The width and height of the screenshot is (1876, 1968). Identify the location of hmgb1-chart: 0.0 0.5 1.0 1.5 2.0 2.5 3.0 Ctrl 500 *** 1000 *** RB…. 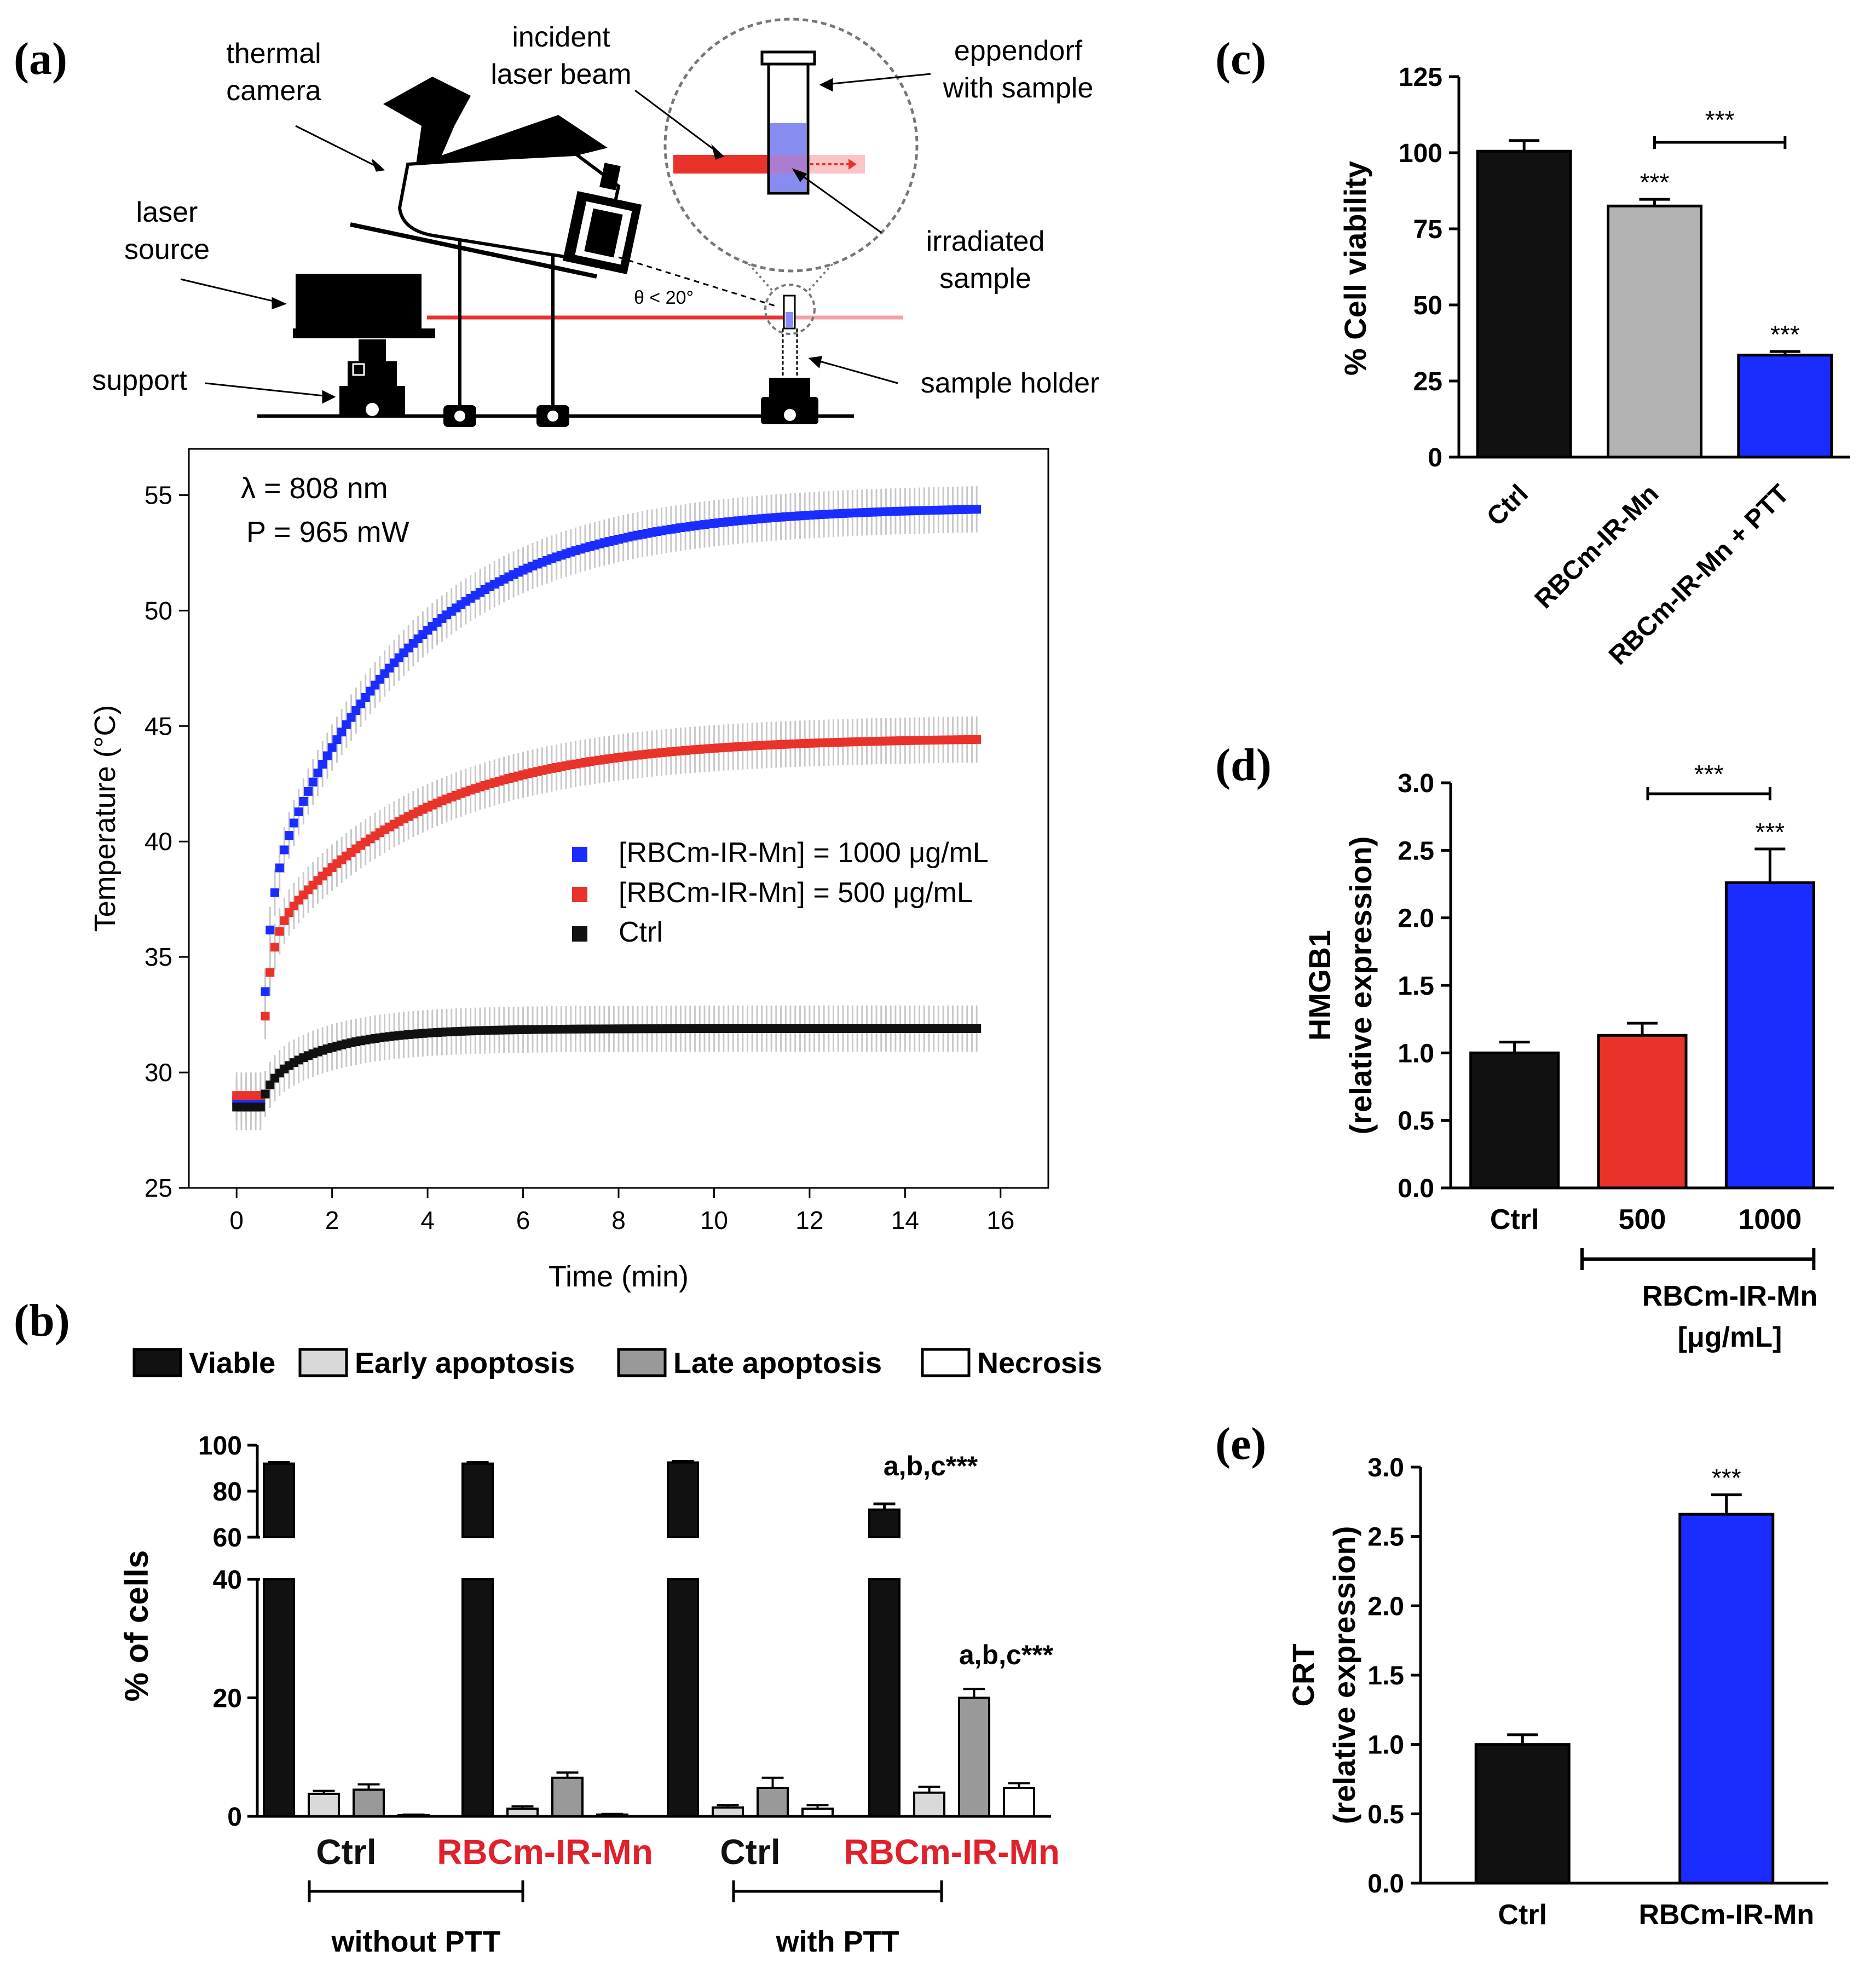
(1568, 1056).